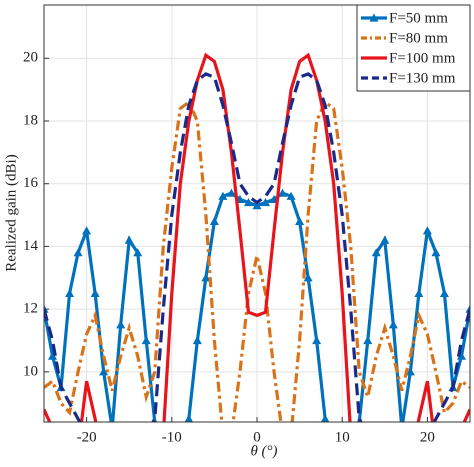 Image resolution: width=474 pixels, height=467 pixels. What do you see at coordinates (427, 437) in the screenshot?
I see `x-tick-label: 20` at bounding box center [427, 437].